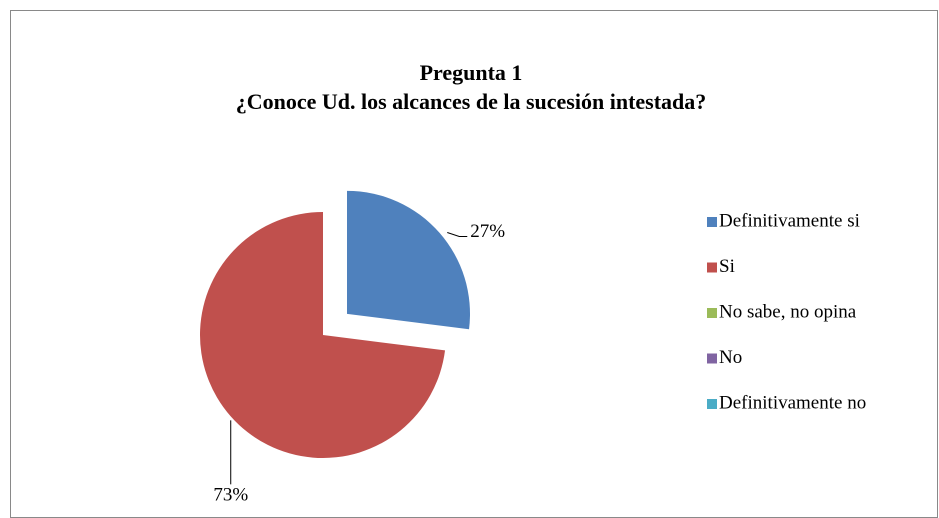 This screenshot has width=939, height=518. What do you see at coordinates (457, 234) in the screenshot?
I see `leader-line` at bounding box center [457, 234].